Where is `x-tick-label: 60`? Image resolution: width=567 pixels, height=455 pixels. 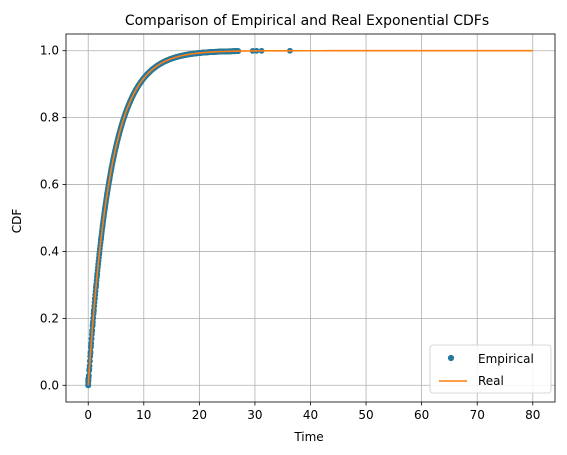
x-tick-label: 60 is located at coordinates (421, 415).